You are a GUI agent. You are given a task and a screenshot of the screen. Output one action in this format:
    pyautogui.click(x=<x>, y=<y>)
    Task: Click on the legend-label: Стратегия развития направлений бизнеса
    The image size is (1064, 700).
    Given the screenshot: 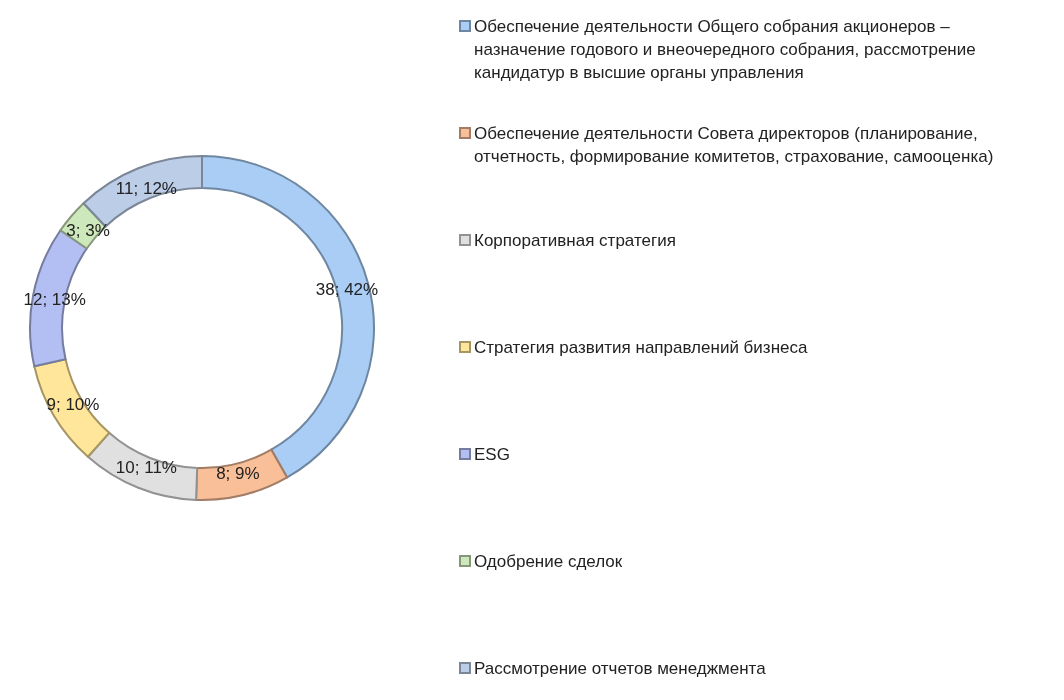 What is the action you would take?
    pyautogui.click(x=641, y=347)
    